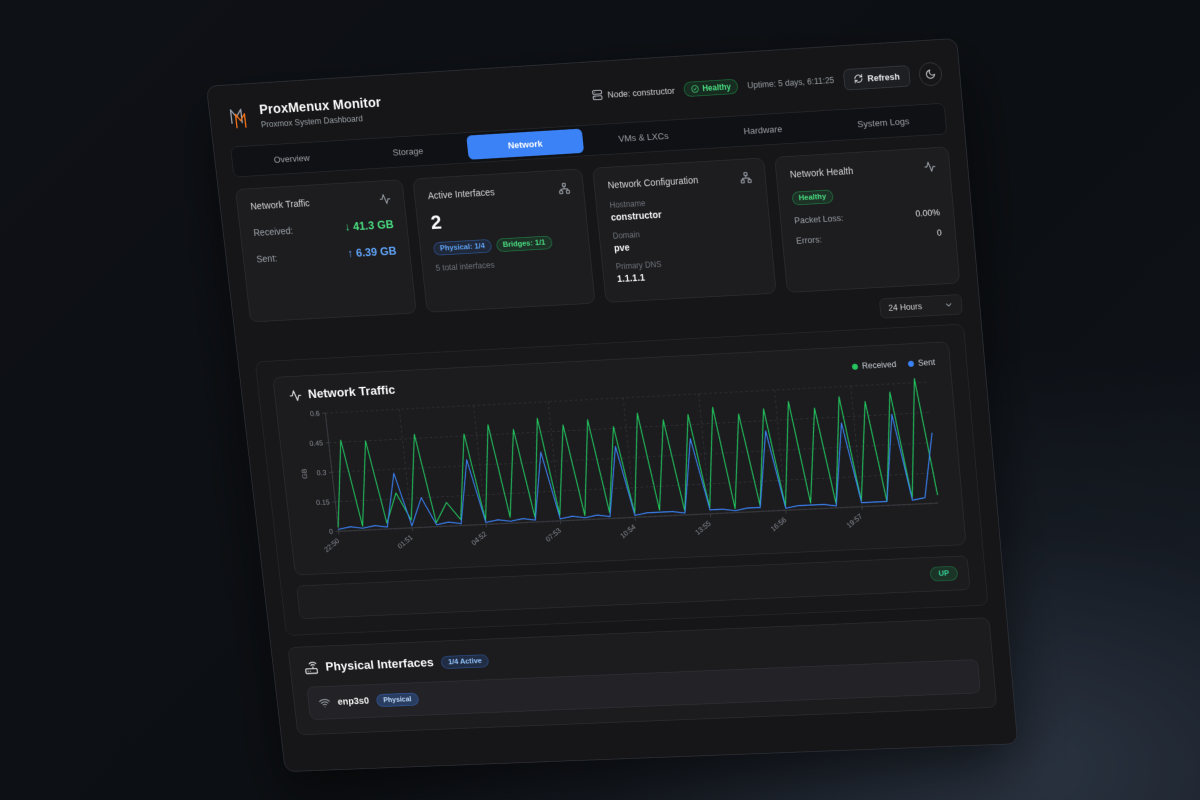 The image size is (1200, 800). What do you see at coordinates (643, 137) in the screenshot?
I see `tab-vms-lxcs: VMs & LXCs` at bounding box center [643, 137].